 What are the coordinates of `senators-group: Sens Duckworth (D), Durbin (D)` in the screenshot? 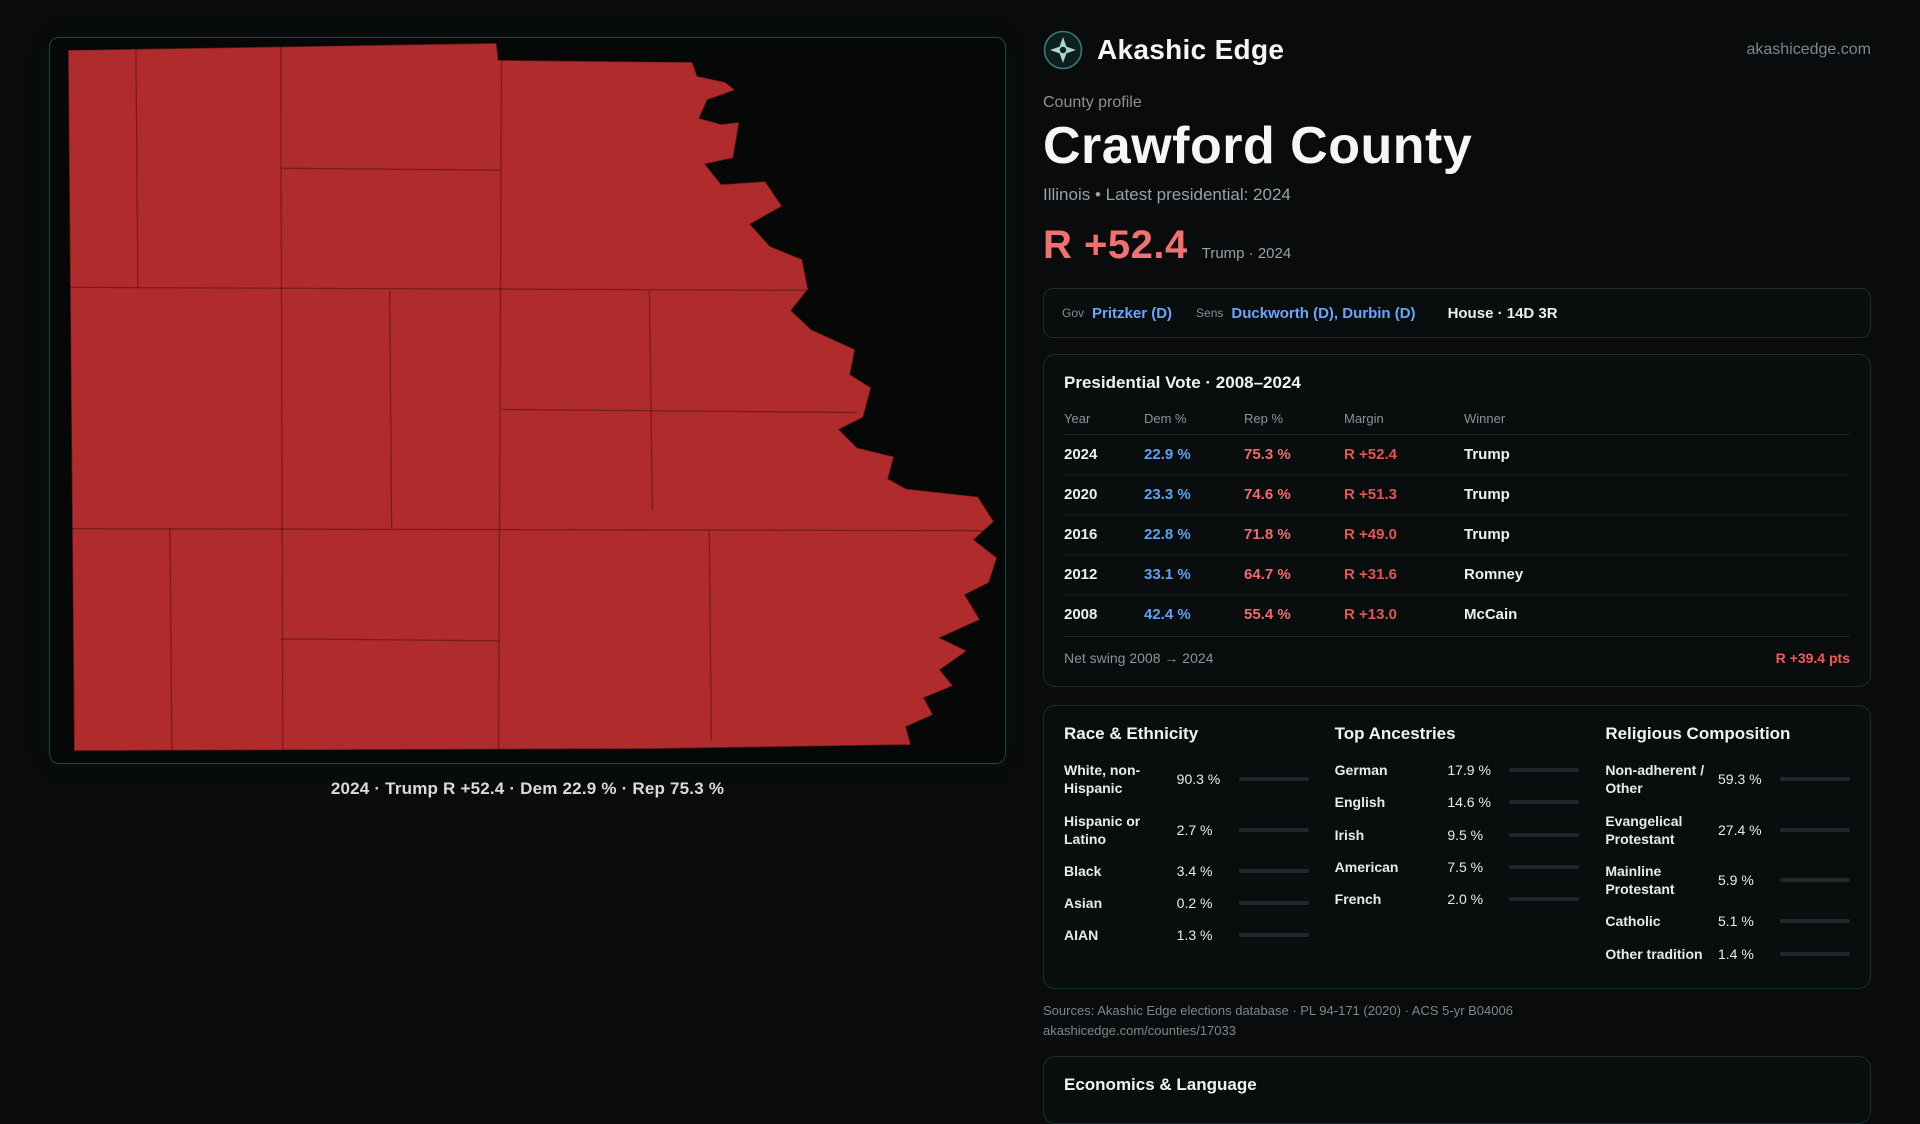 It's located at (1306, 313).